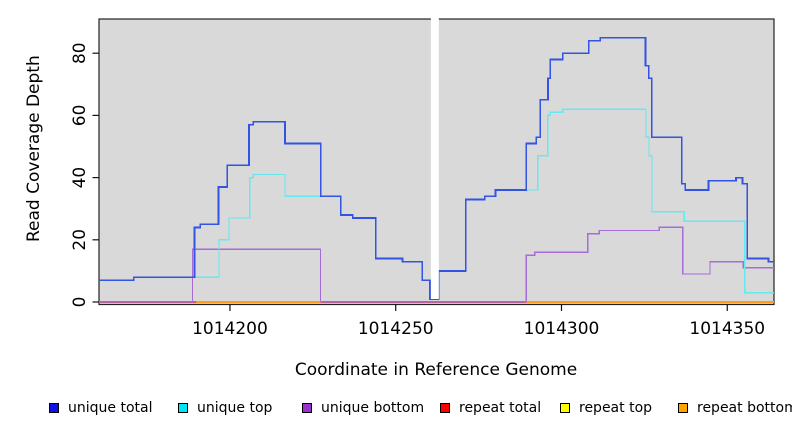 This screenshot has width=792, height=432. What do you see at coordinates (80, 53) in the screenshot?
I see `y-tick-label: 80` at bounding box center [80, 53].